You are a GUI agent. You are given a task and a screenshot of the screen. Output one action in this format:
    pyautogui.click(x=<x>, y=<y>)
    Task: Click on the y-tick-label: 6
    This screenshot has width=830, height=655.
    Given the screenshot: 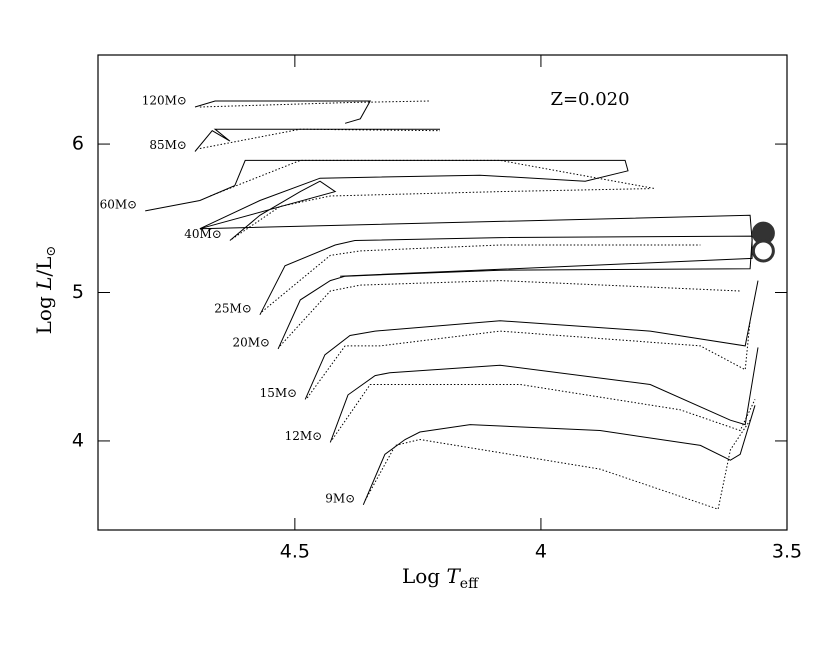 What is the action you would take?
    pyautogui.click(x=78, y=144)
    